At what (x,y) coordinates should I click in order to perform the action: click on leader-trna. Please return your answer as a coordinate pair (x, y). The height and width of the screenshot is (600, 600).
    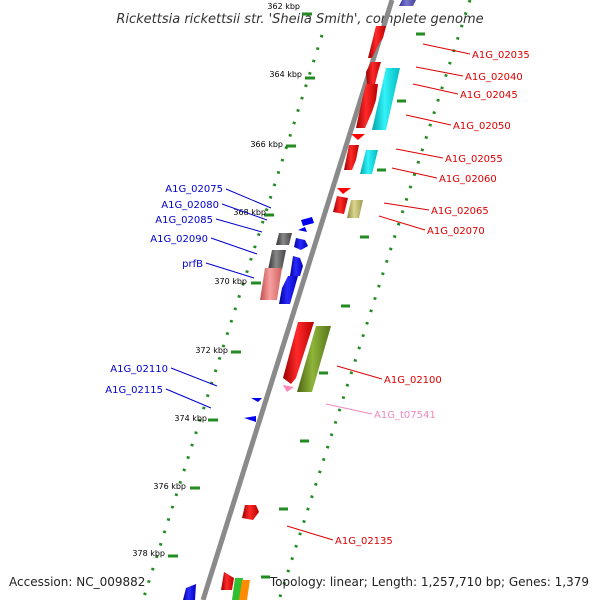
    Looking at the image, I should click on (349, 409).